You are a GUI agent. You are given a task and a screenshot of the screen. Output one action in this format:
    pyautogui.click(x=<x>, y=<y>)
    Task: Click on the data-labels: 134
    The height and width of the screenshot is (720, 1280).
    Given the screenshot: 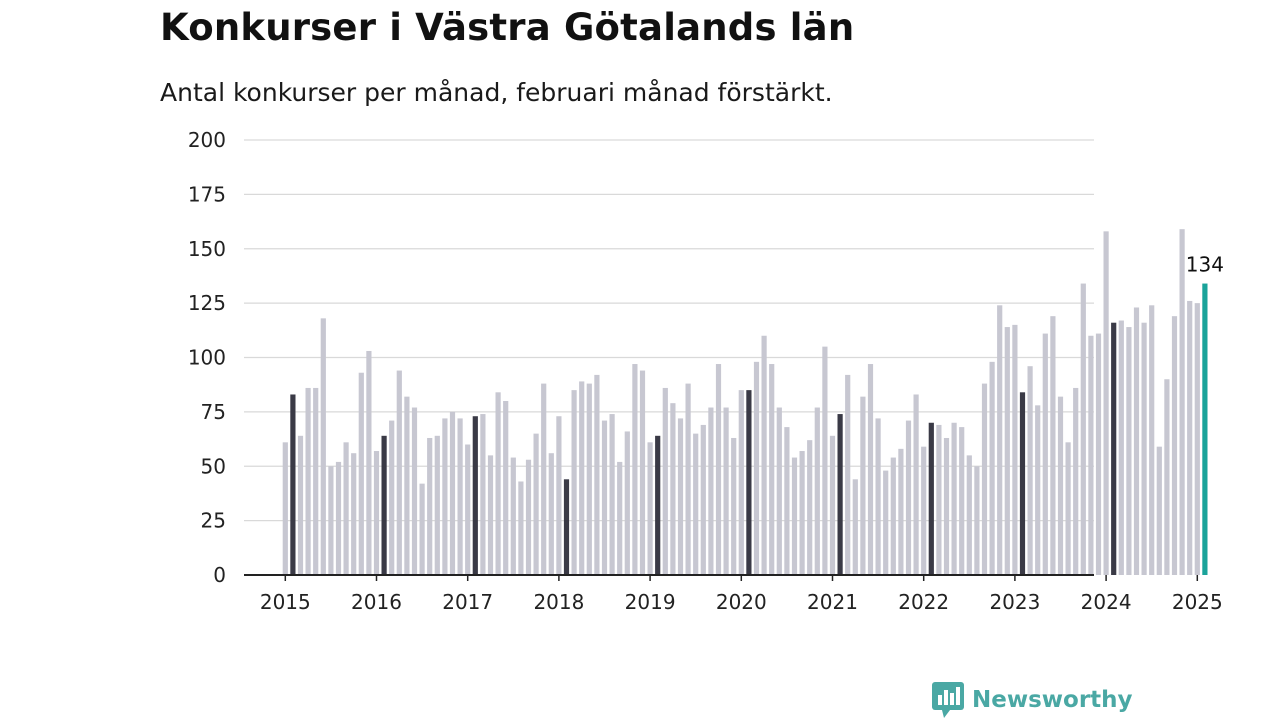 What is the action you would take?
    pyautogui.click(x=1205, y=265)
    